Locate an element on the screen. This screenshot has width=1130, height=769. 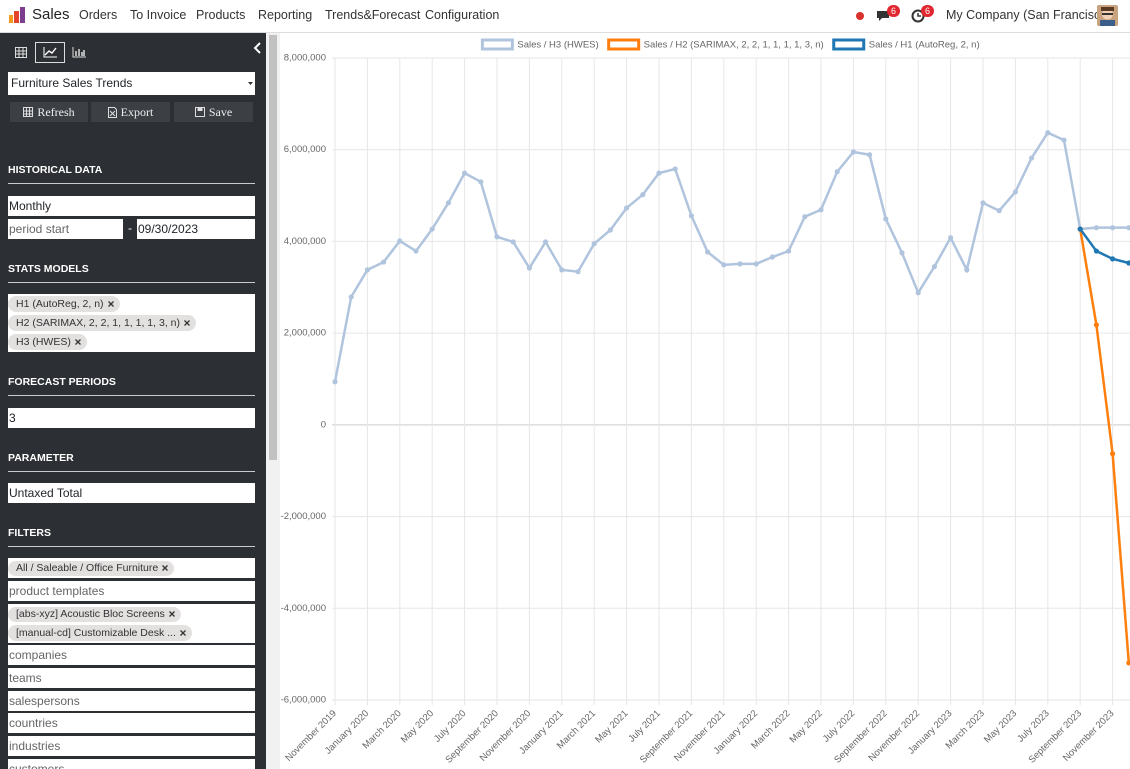
line-view-button is located at coordinates (50, 52).